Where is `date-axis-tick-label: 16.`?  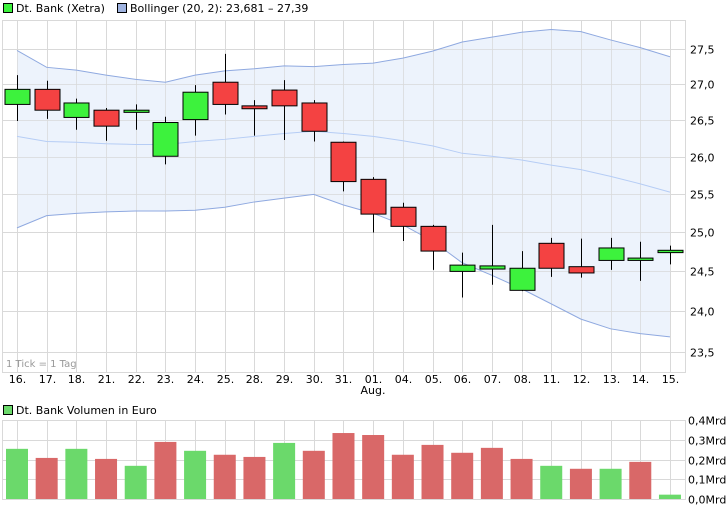 date-axis-tick-label: 16. is located at coordinates (18, 379).